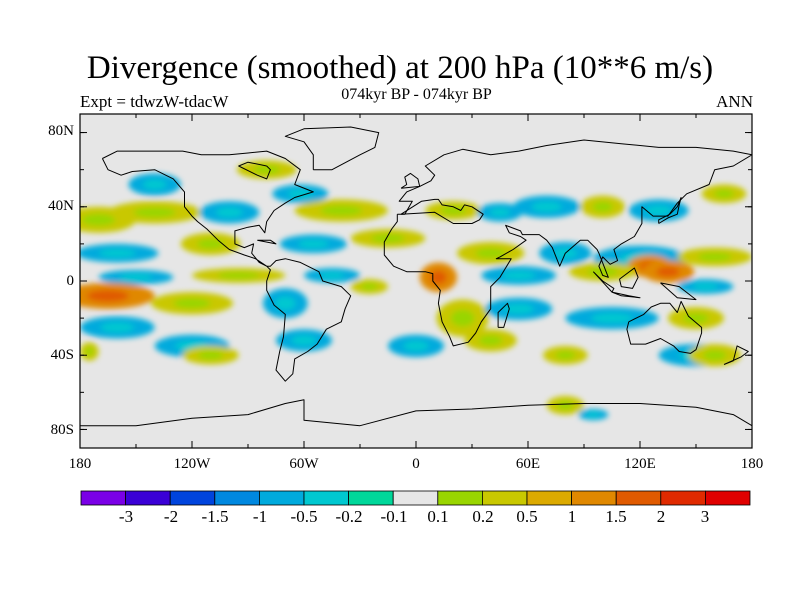 This screenshot has height=600, width=800. Describe the element at coordinates (661, 516) in the screenshot. I see `colorbar-label: 2` at that location.